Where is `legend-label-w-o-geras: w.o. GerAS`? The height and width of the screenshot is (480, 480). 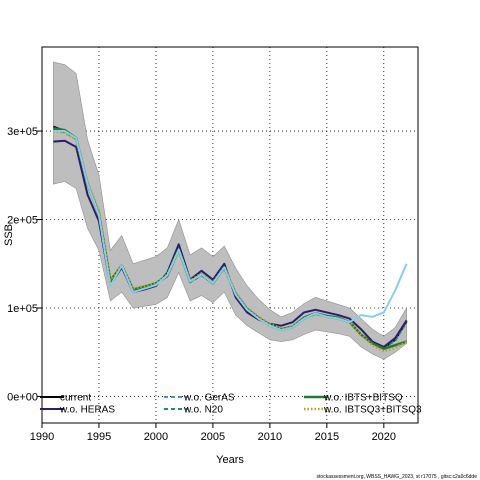 legend-label-w-o-geras: w.o. GerAS is located at coordinates (209, 398).